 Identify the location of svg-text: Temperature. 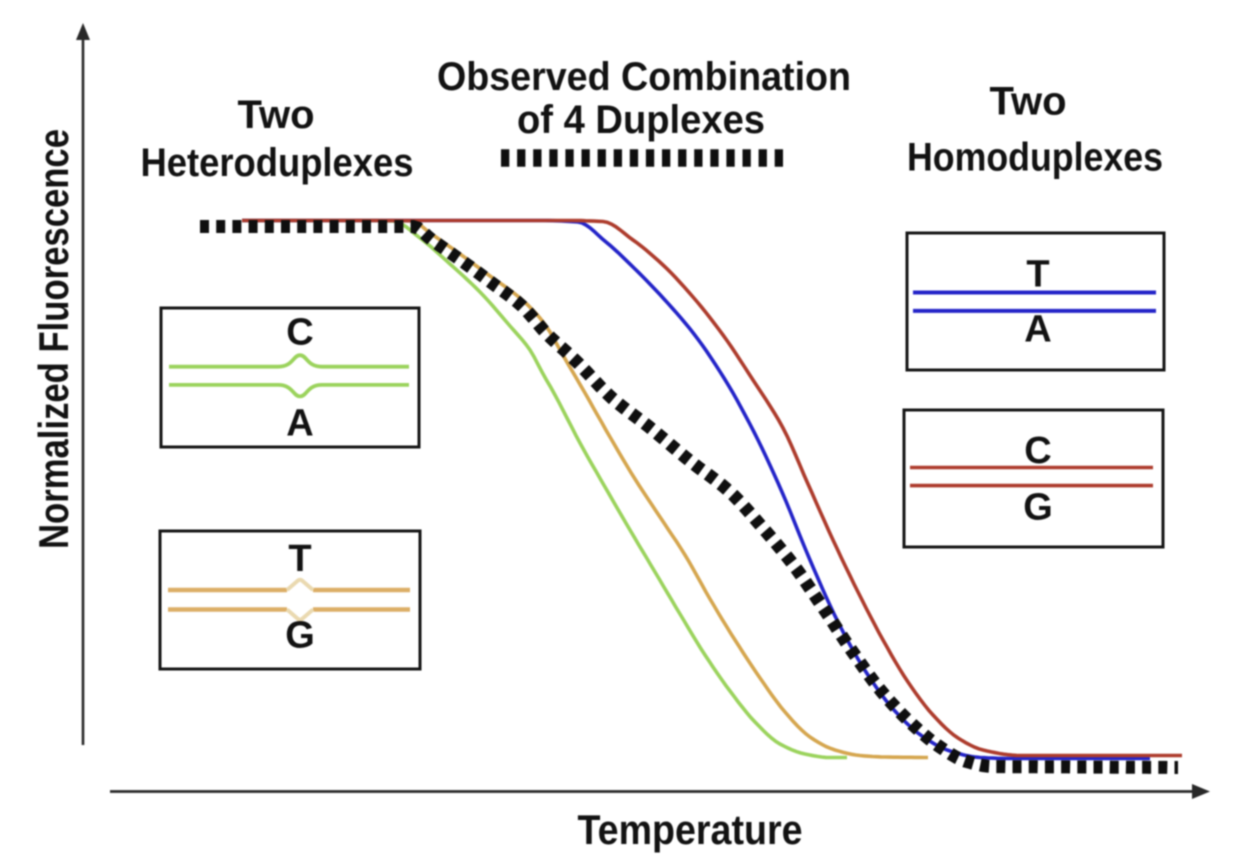
(690, 829).